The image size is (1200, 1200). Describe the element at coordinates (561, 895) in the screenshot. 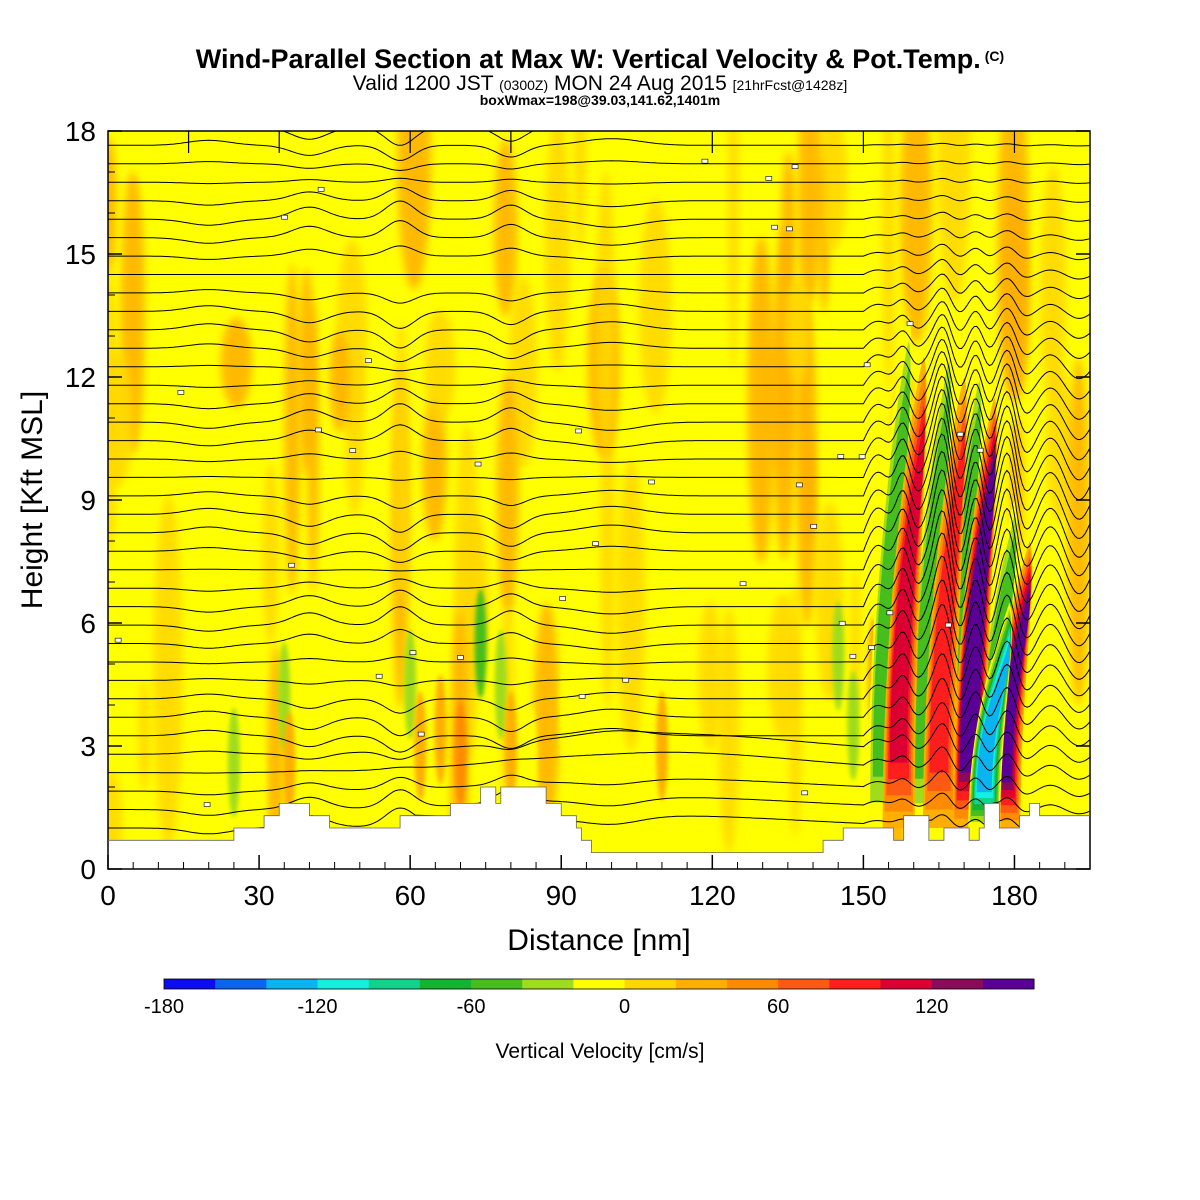

I see `x-tick-label: 90` at that location.